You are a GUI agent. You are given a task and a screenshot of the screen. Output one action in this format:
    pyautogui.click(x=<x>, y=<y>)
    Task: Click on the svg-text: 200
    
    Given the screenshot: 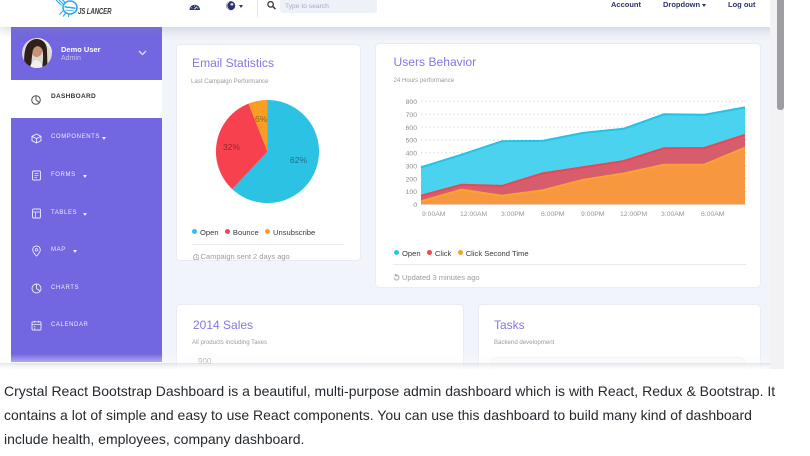 What is the action you would take?
    pyautogui.click(x=412, y=179)
    